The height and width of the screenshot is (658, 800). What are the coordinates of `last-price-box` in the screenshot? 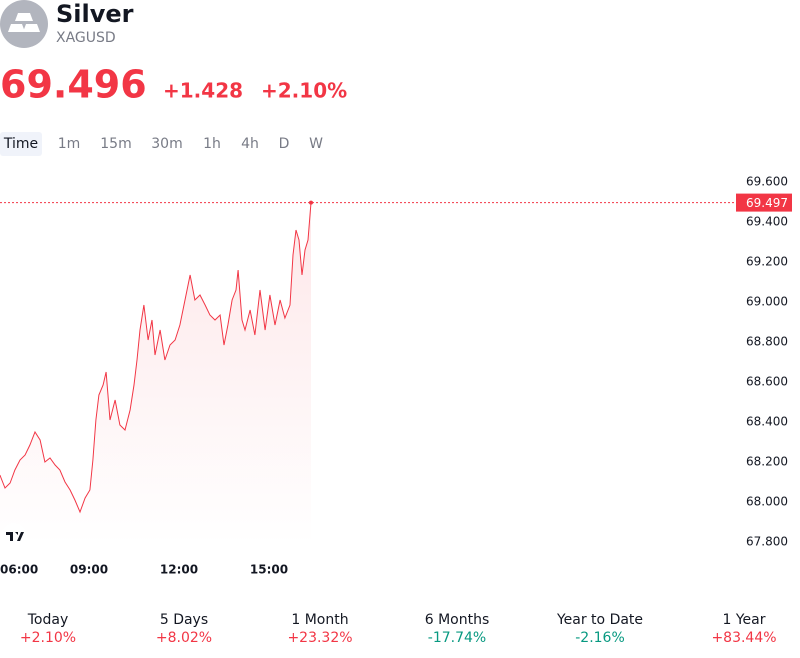 It's located at (764, 202).